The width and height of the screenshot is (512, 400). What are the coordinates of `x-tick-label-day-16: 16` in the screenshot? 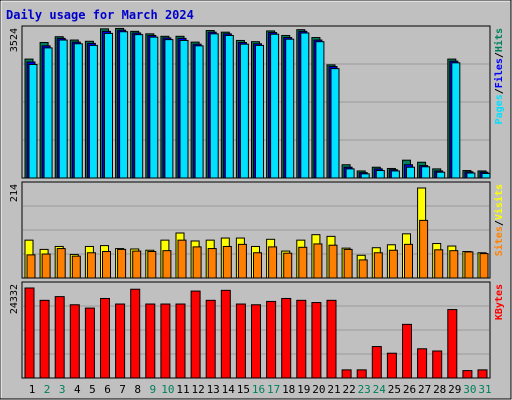 It's located at (258, 389).